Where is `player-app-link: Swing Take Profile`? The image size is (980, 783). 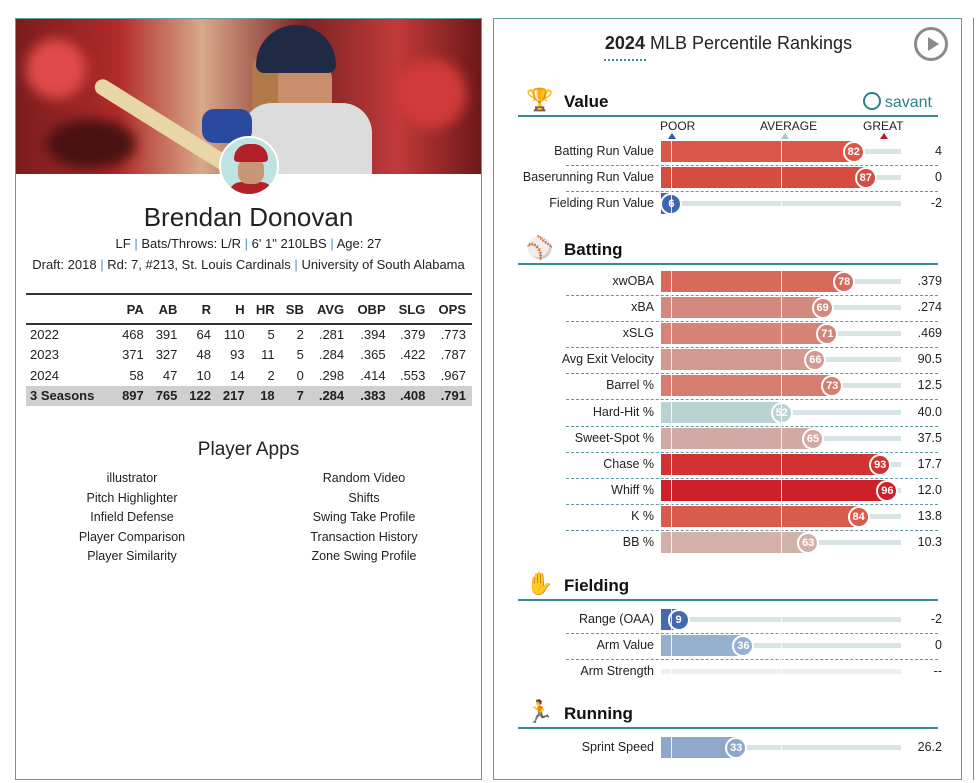
player-app-link: Swing Take Profile is located at coordinates (364, 517).